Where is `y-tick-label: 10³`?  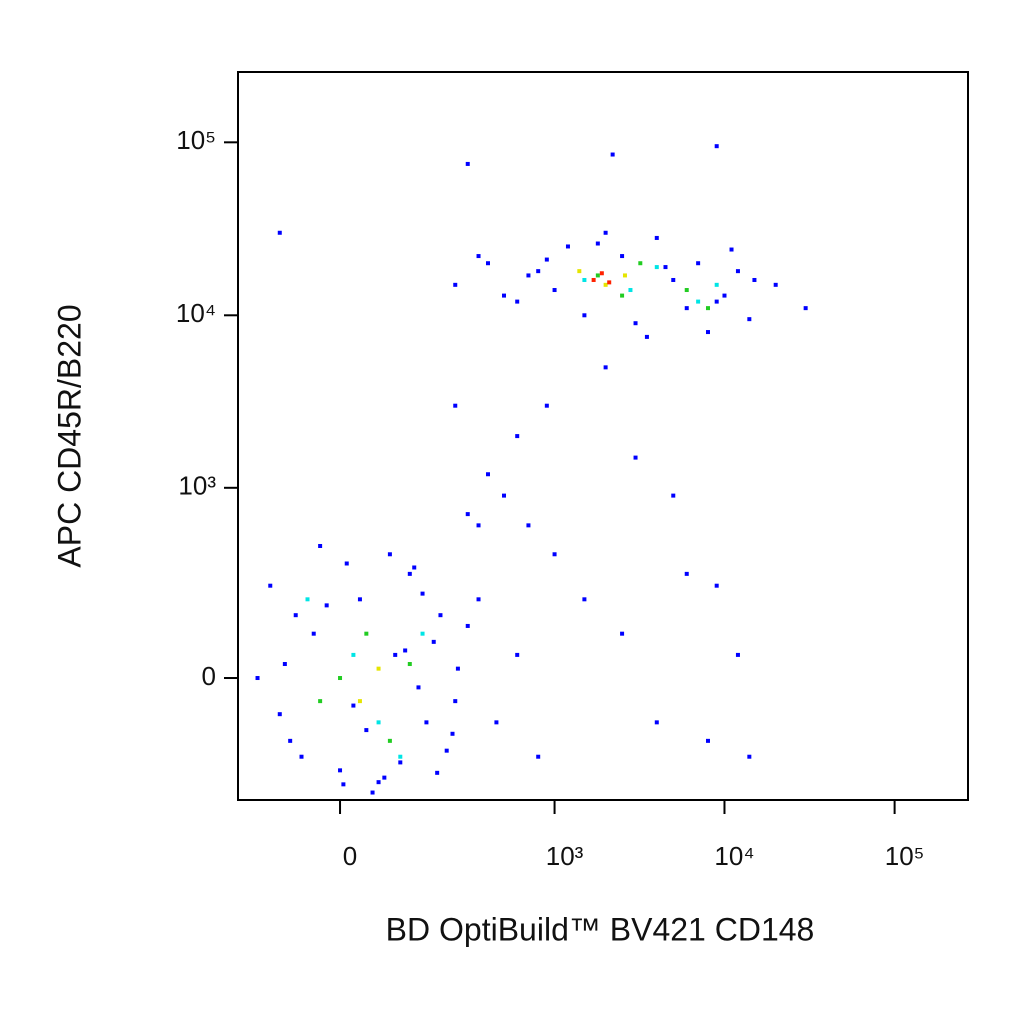 y-tick-label: 10³ is located at coordinates (197, 486).